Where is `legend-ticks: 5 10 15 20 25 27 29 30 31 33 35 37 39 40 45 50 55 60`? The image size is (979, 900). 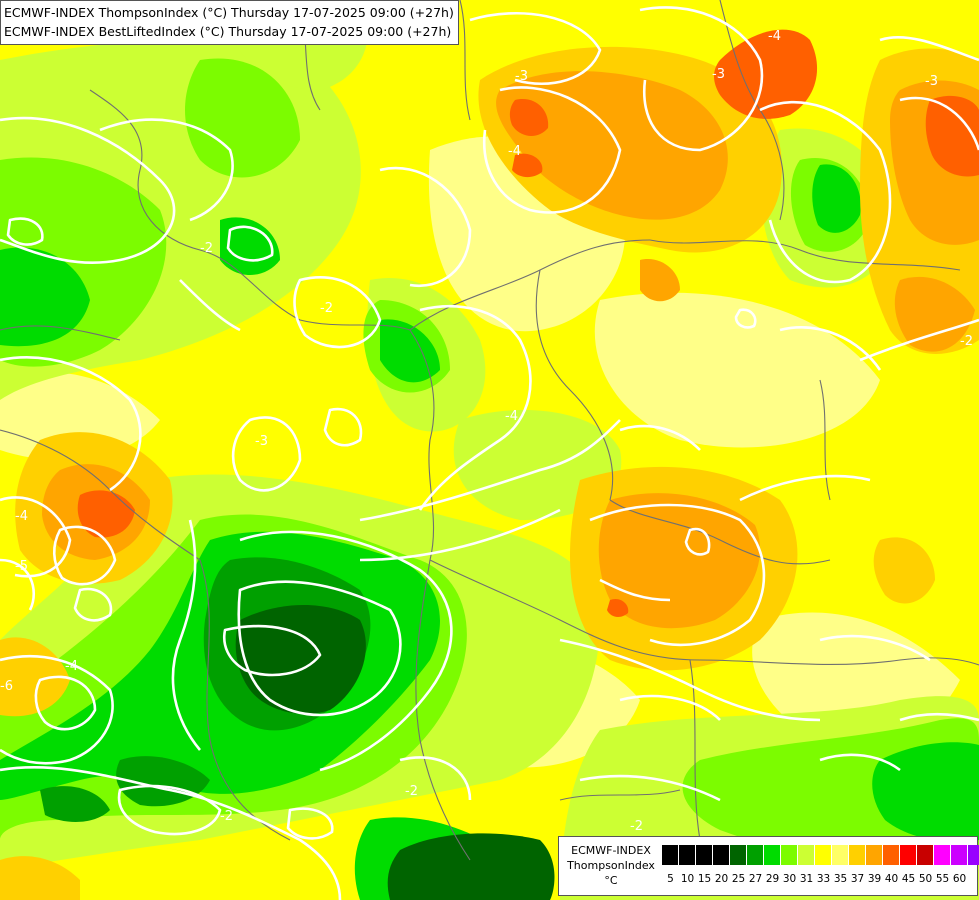
legend-ticks: 5 10 15 20 25 27 29 30 31 33 35 37 39 40 45 50 55 60 is located at coordinates (815, 879).